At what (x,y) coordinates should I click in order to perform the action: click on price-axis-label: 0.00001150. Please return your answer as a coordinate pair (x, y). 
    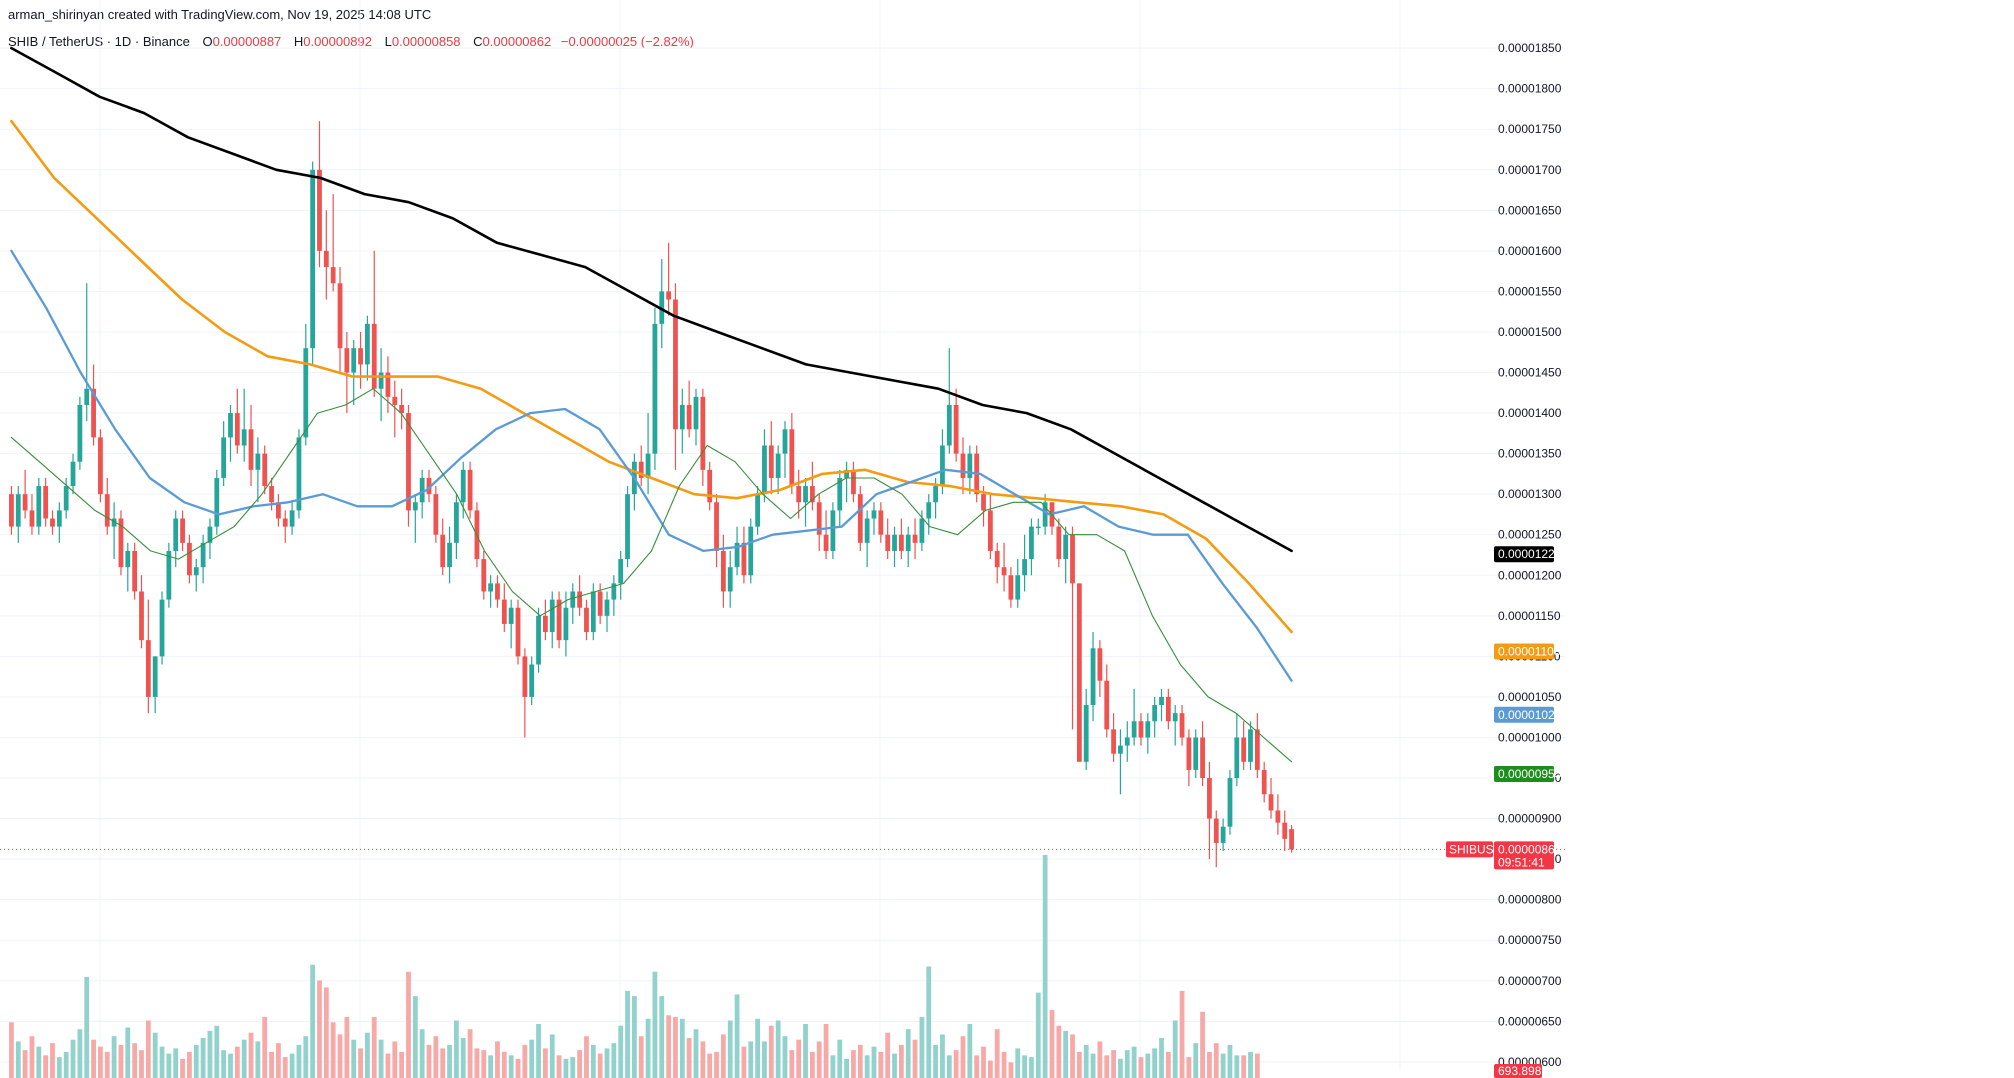
    Looking at the image, I should click on (1529, 616).